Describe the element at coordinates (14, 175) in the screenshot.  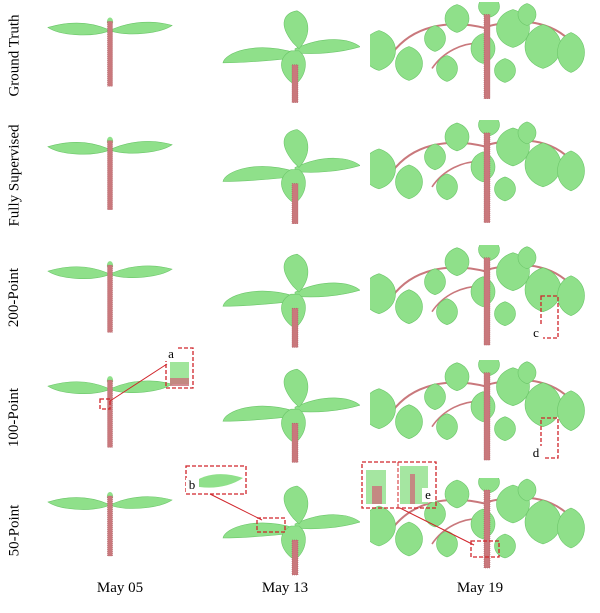
I see `row-label-fully-supervised: Fully Supervised` at that location.